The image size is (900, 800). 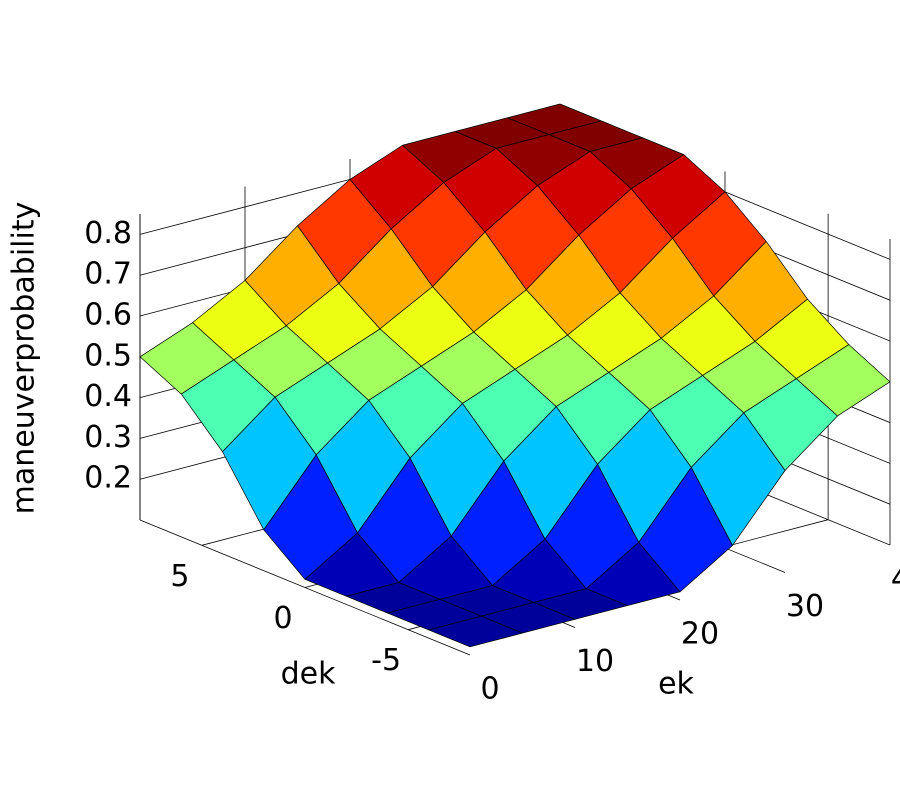 What do you see at coordinates (895, 579) in the screenshot?
I see `x-tick-label: 40` at bounding box center [895, 579].